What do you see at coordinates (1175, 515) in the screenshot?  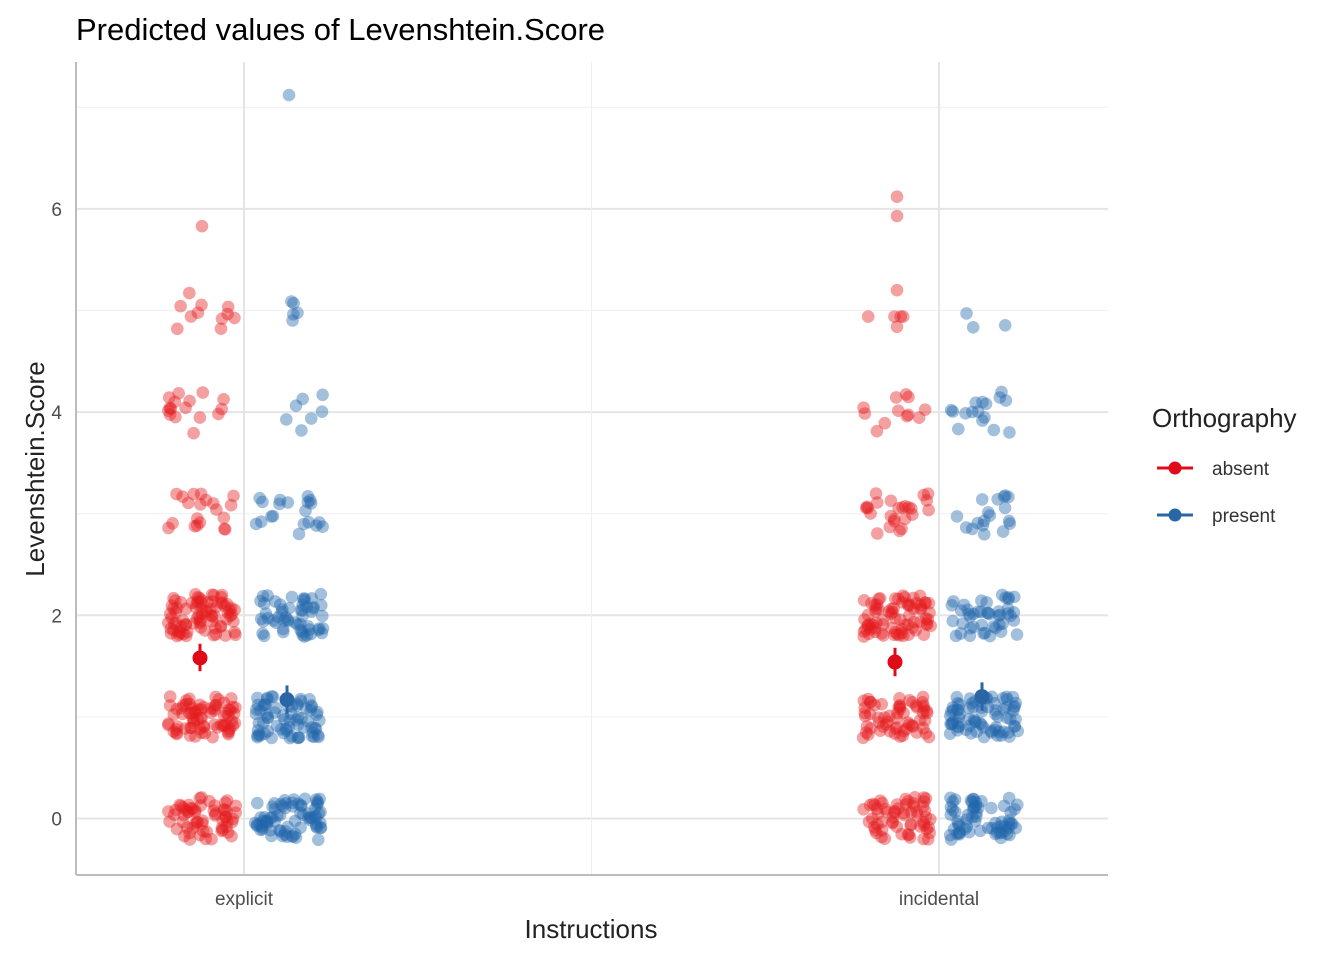 I see `legend-key-point` at bounding box center [1175, 515].